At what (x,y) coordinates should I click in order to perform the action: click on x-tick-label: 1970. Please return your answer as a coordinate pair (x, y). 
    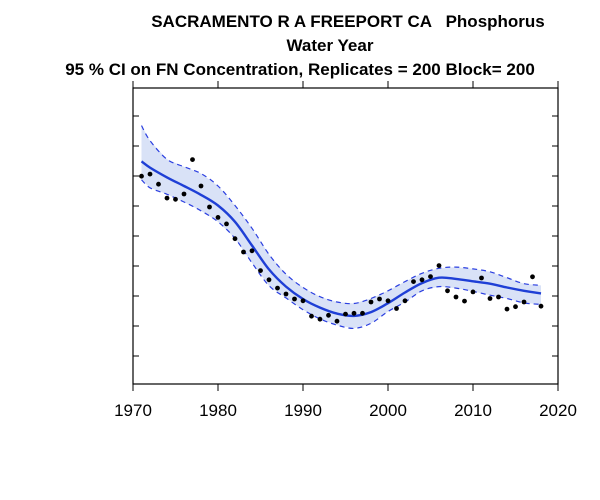
    Looking at the image, I should click on (133, 410).